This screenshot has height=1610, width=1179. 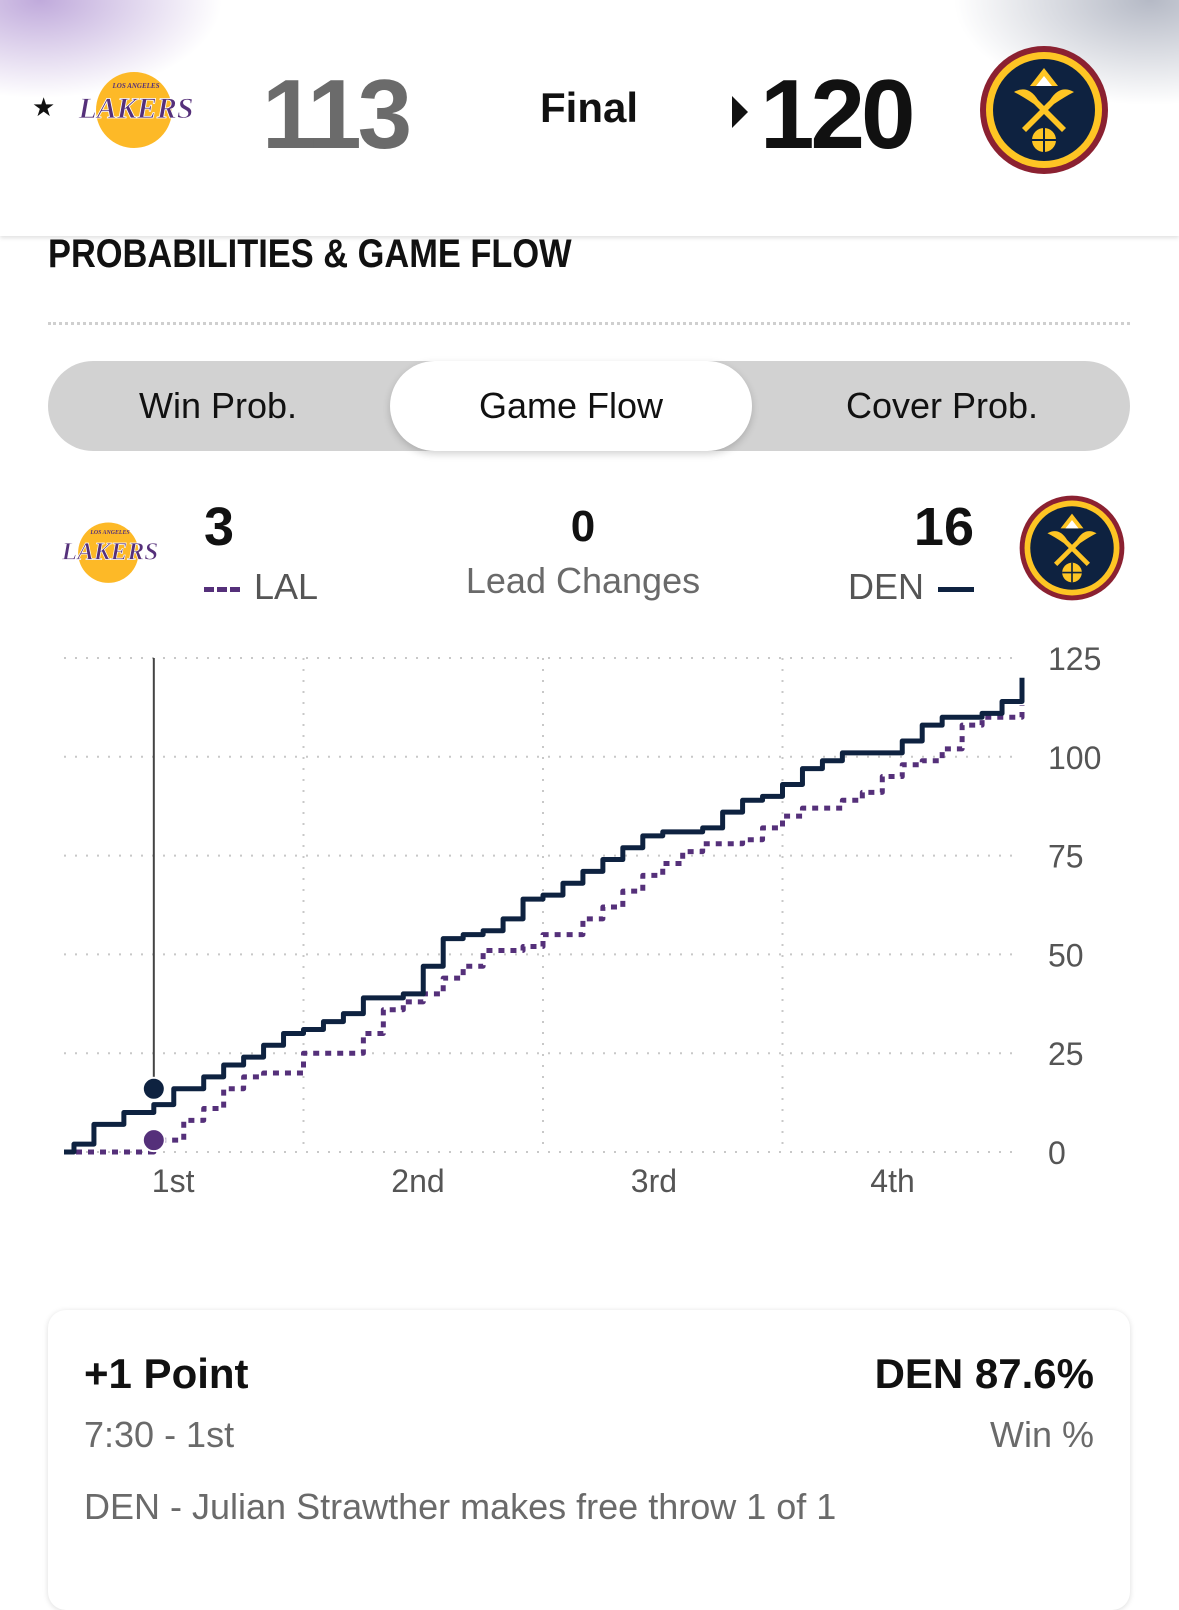 I want to click on lal-legend: LAL, so click(x=261, y=587).